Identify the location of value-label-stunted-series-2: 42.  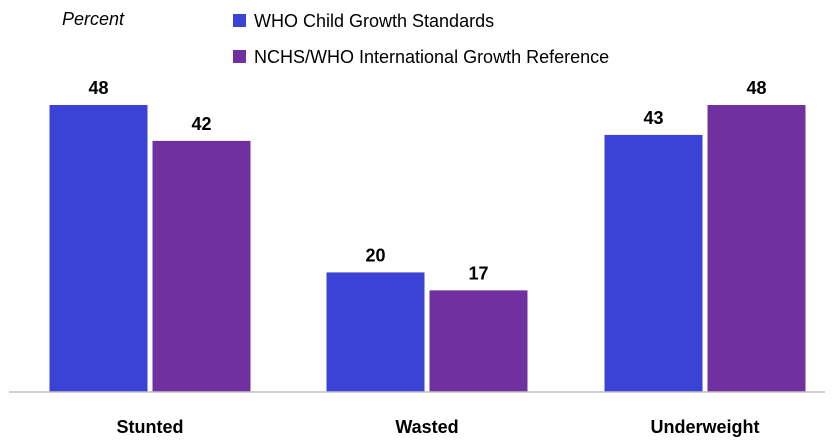
(201, 124).